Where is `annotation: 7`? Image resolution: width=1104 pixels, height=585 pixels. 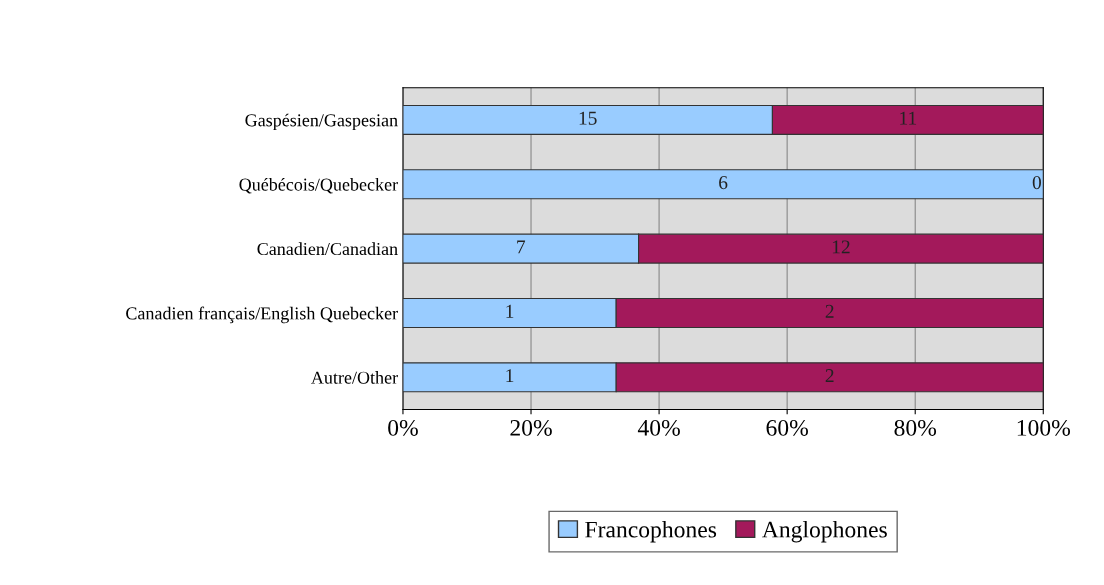
annotation: 7 is located at coordinates (521, 247).